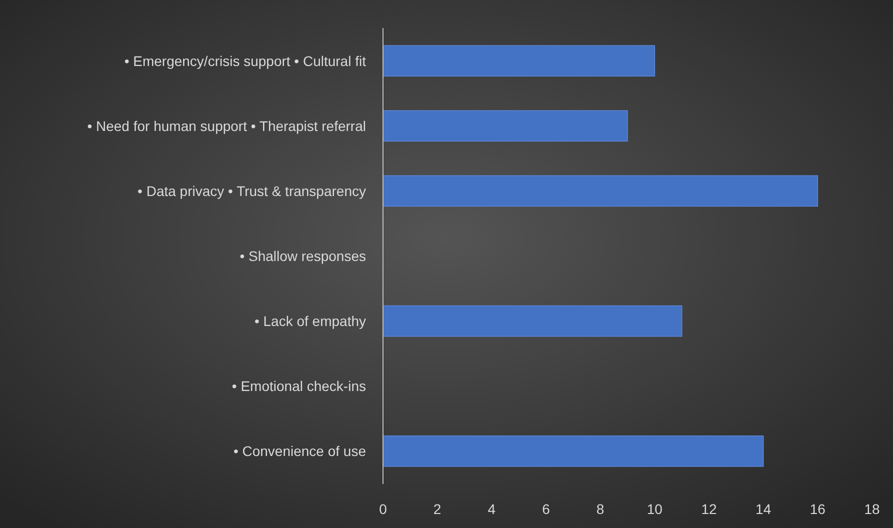  I want to click on x-tick-label: 18, so click(872, 509).